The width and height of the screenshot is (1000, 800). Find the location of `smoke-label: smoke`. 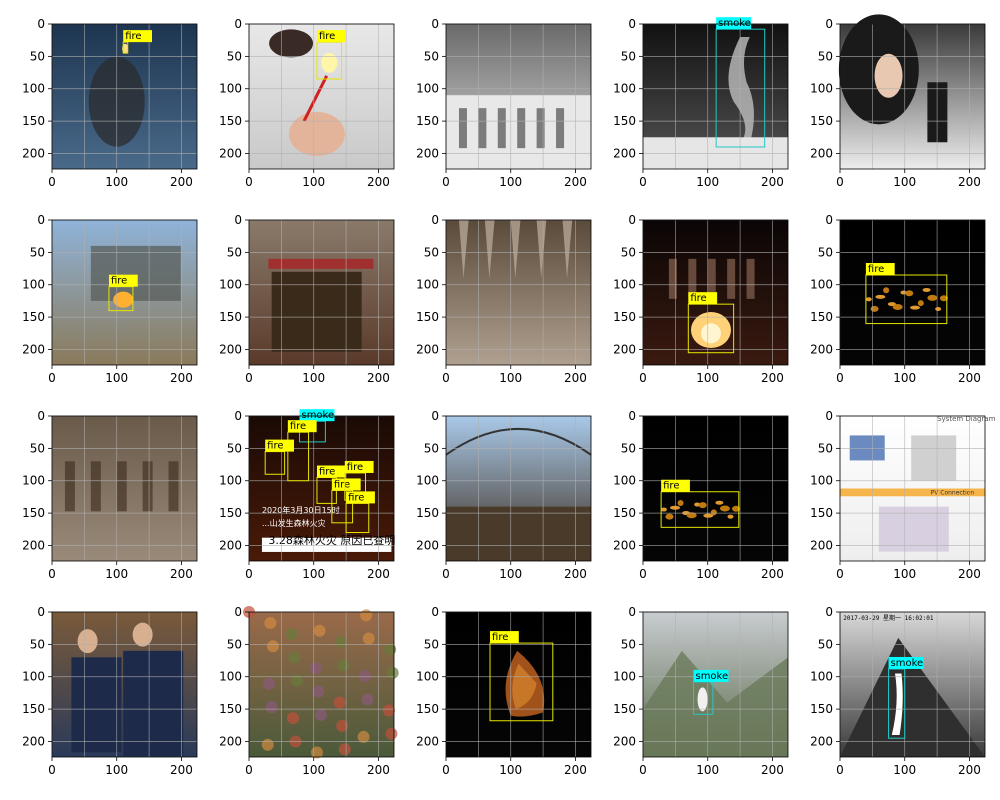

smoke-label: smoke is located at coordinates (711, 676).